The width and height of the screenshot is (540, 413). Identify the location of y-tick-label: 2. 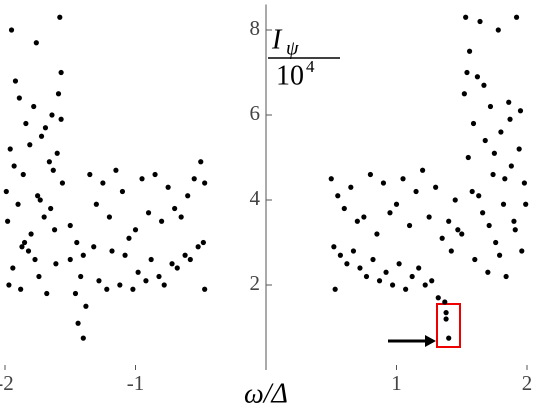
(255, 283).